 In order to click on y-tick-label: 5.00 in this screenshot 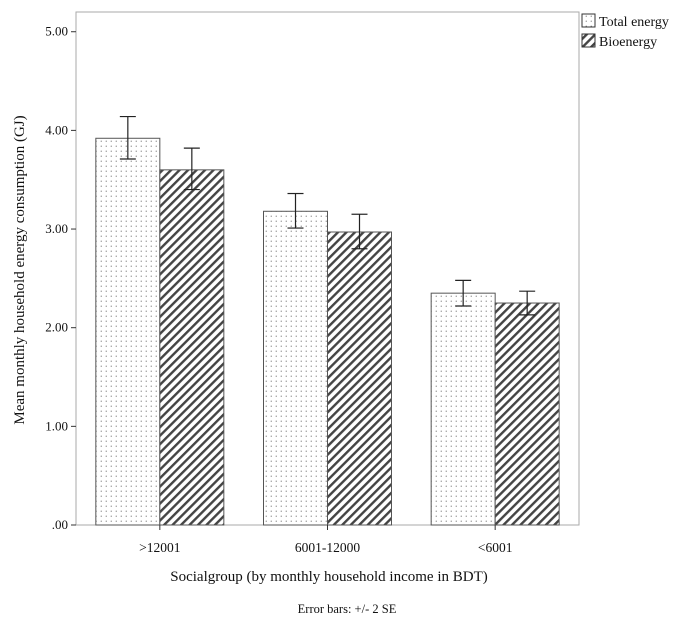, I will do `click(56, 31)`.